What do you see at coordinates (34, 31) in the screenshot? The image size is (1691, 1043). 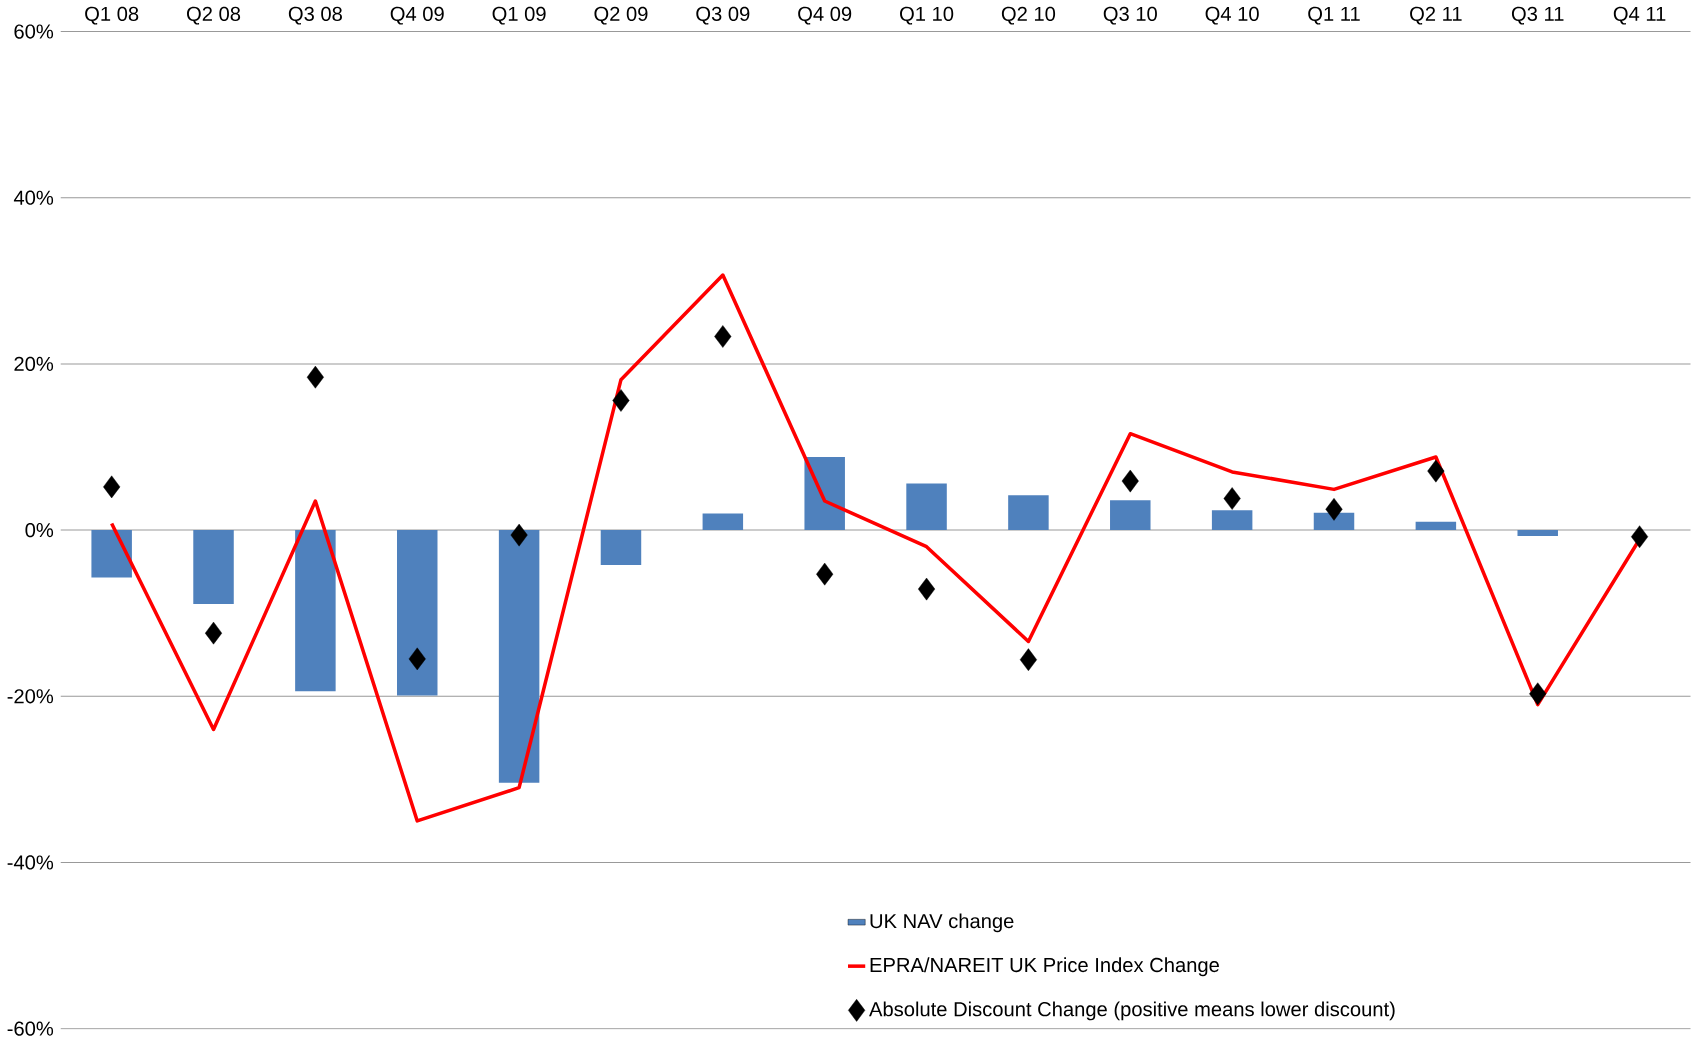 I see `y-tick-label: 60%` at bounding box center [34, 31].